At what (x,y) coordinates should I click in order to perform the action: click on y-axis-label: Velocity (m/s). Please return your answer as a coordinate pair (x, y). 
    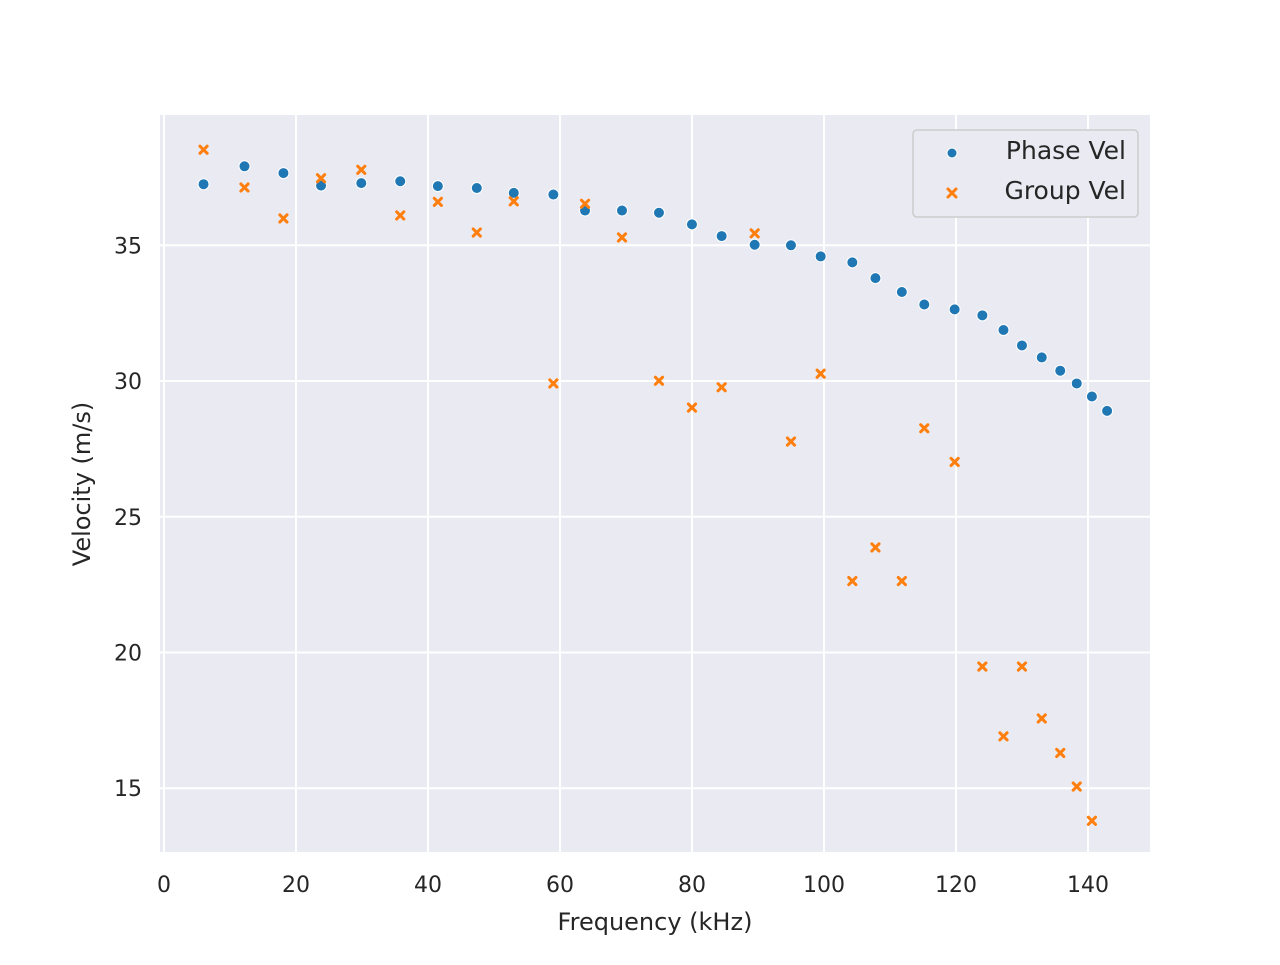
    Looking at the image, I should click on (82, 484).